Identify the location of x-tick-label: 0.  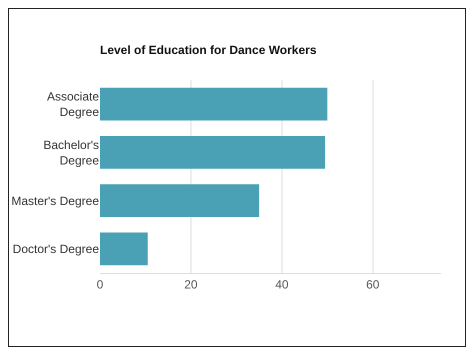
(100, 284).